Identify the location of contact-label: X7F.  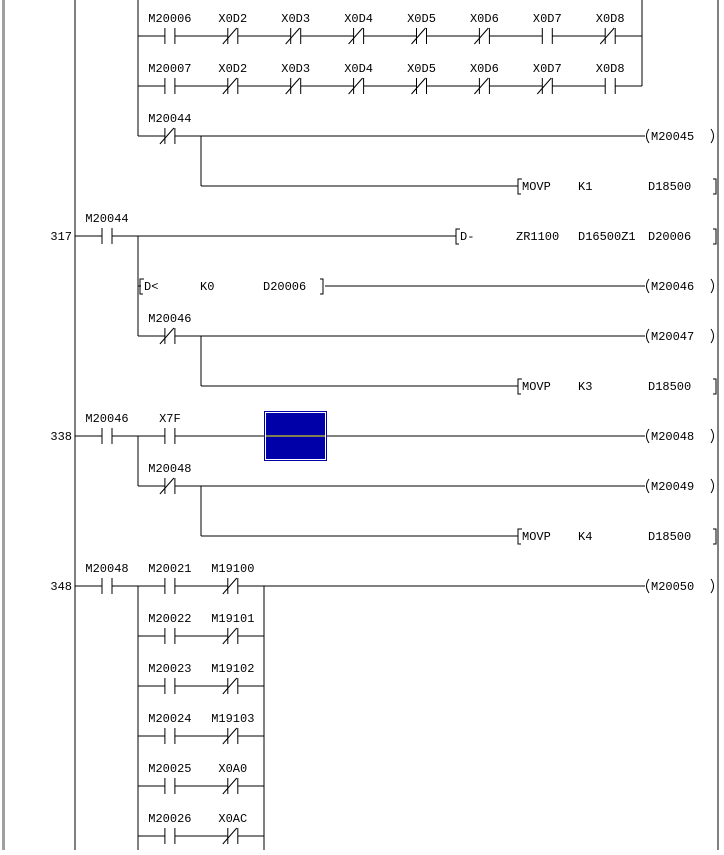
(170, 419).